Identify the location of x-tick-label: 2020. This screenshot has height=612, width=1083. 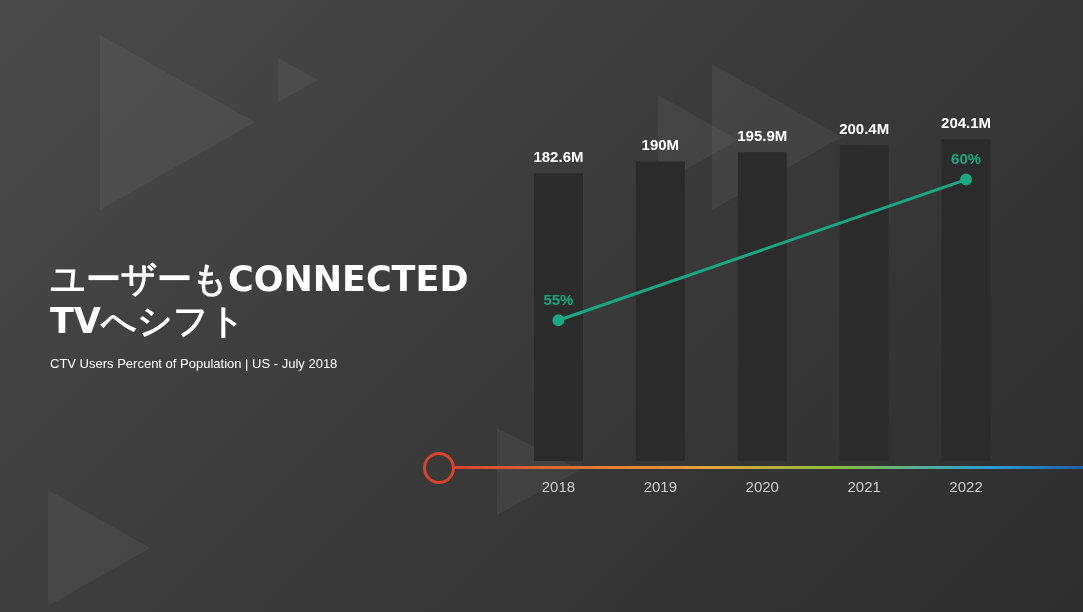
(762, 487).